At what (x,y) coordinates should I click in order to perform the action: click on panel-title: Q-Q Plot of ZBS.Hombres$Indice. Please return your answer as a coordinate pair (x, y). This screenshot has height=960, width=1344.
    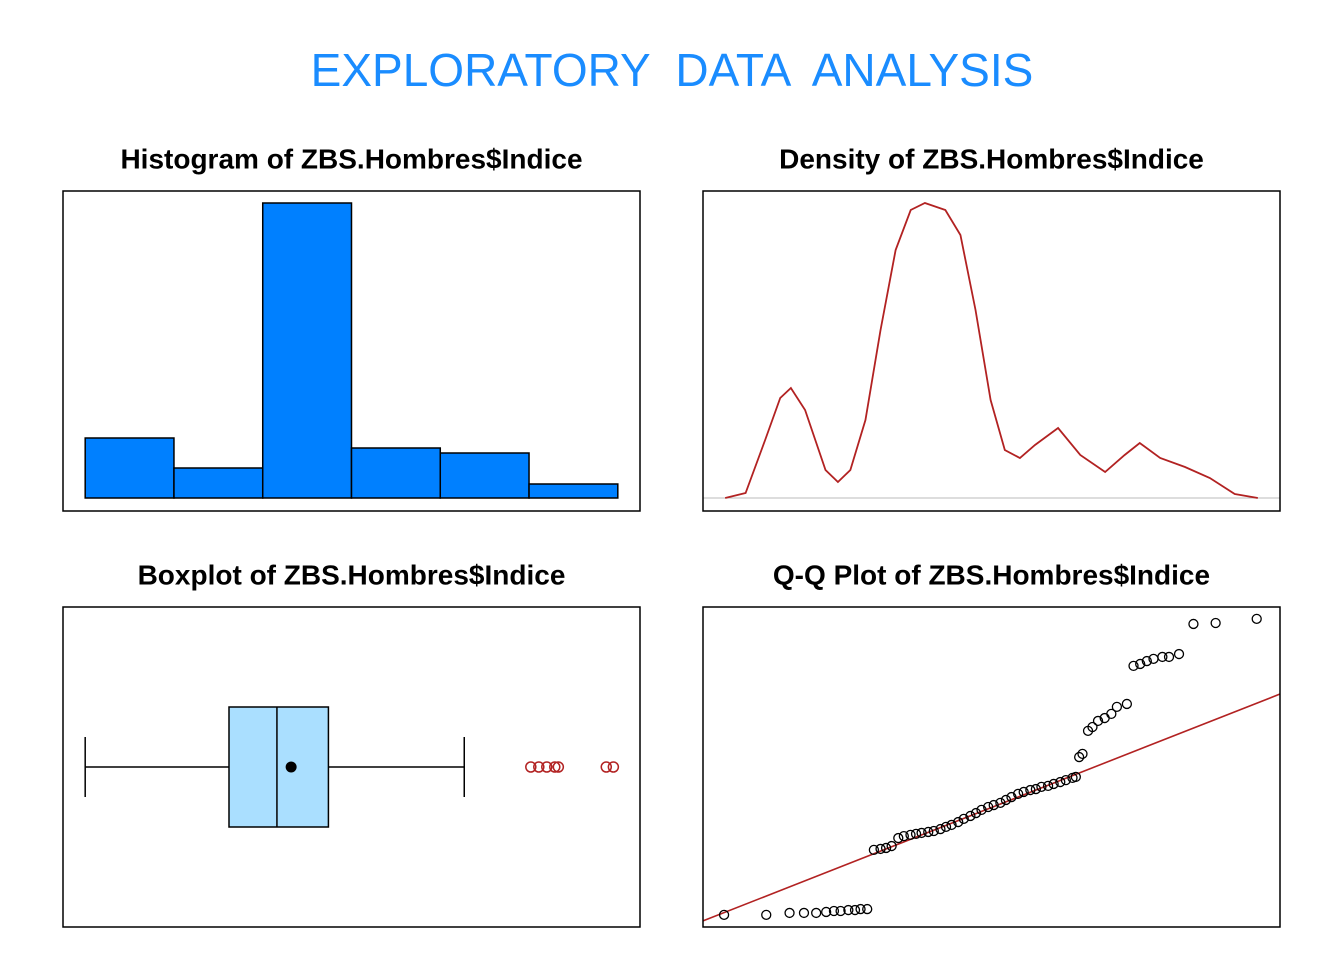
    Looking at the image, I should click on (991, 574).